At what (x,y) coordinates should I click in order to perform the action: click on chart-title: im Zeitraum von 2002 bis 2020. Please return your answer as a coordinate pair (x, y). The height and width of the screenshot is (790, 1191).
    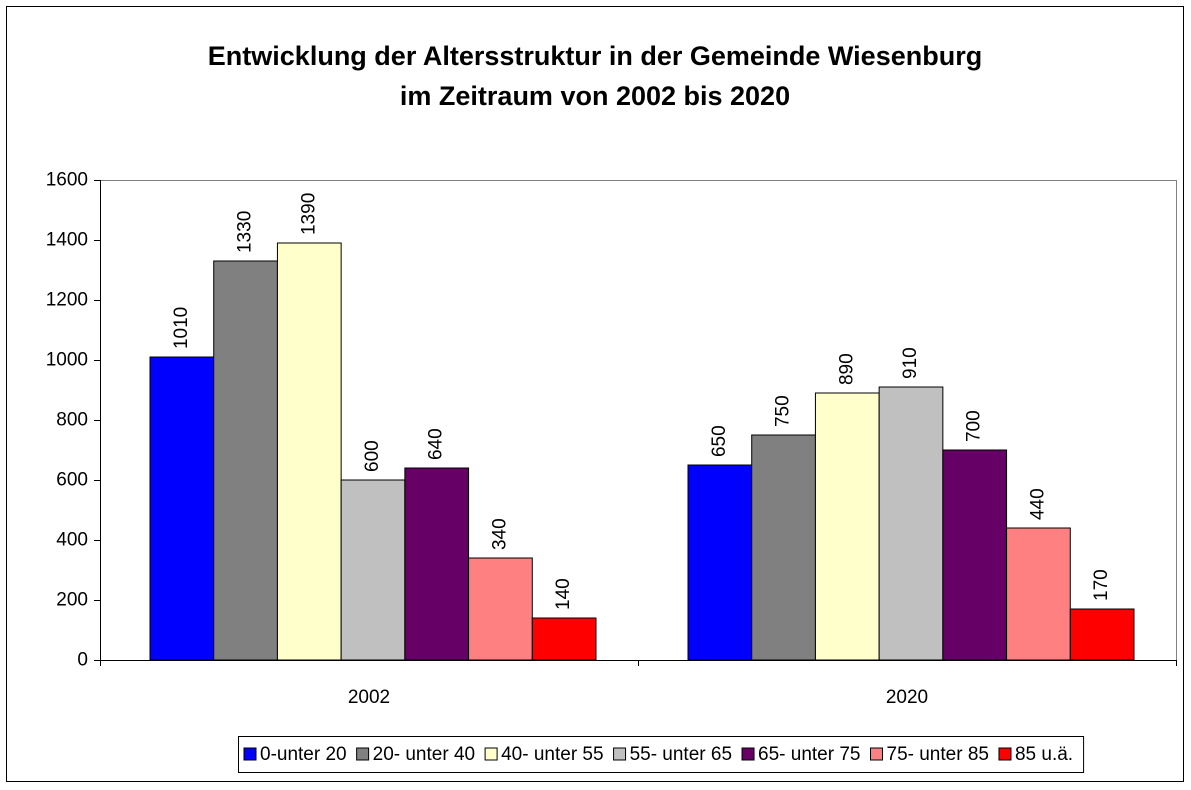
    Looking at the image, I should click on (595, 96).